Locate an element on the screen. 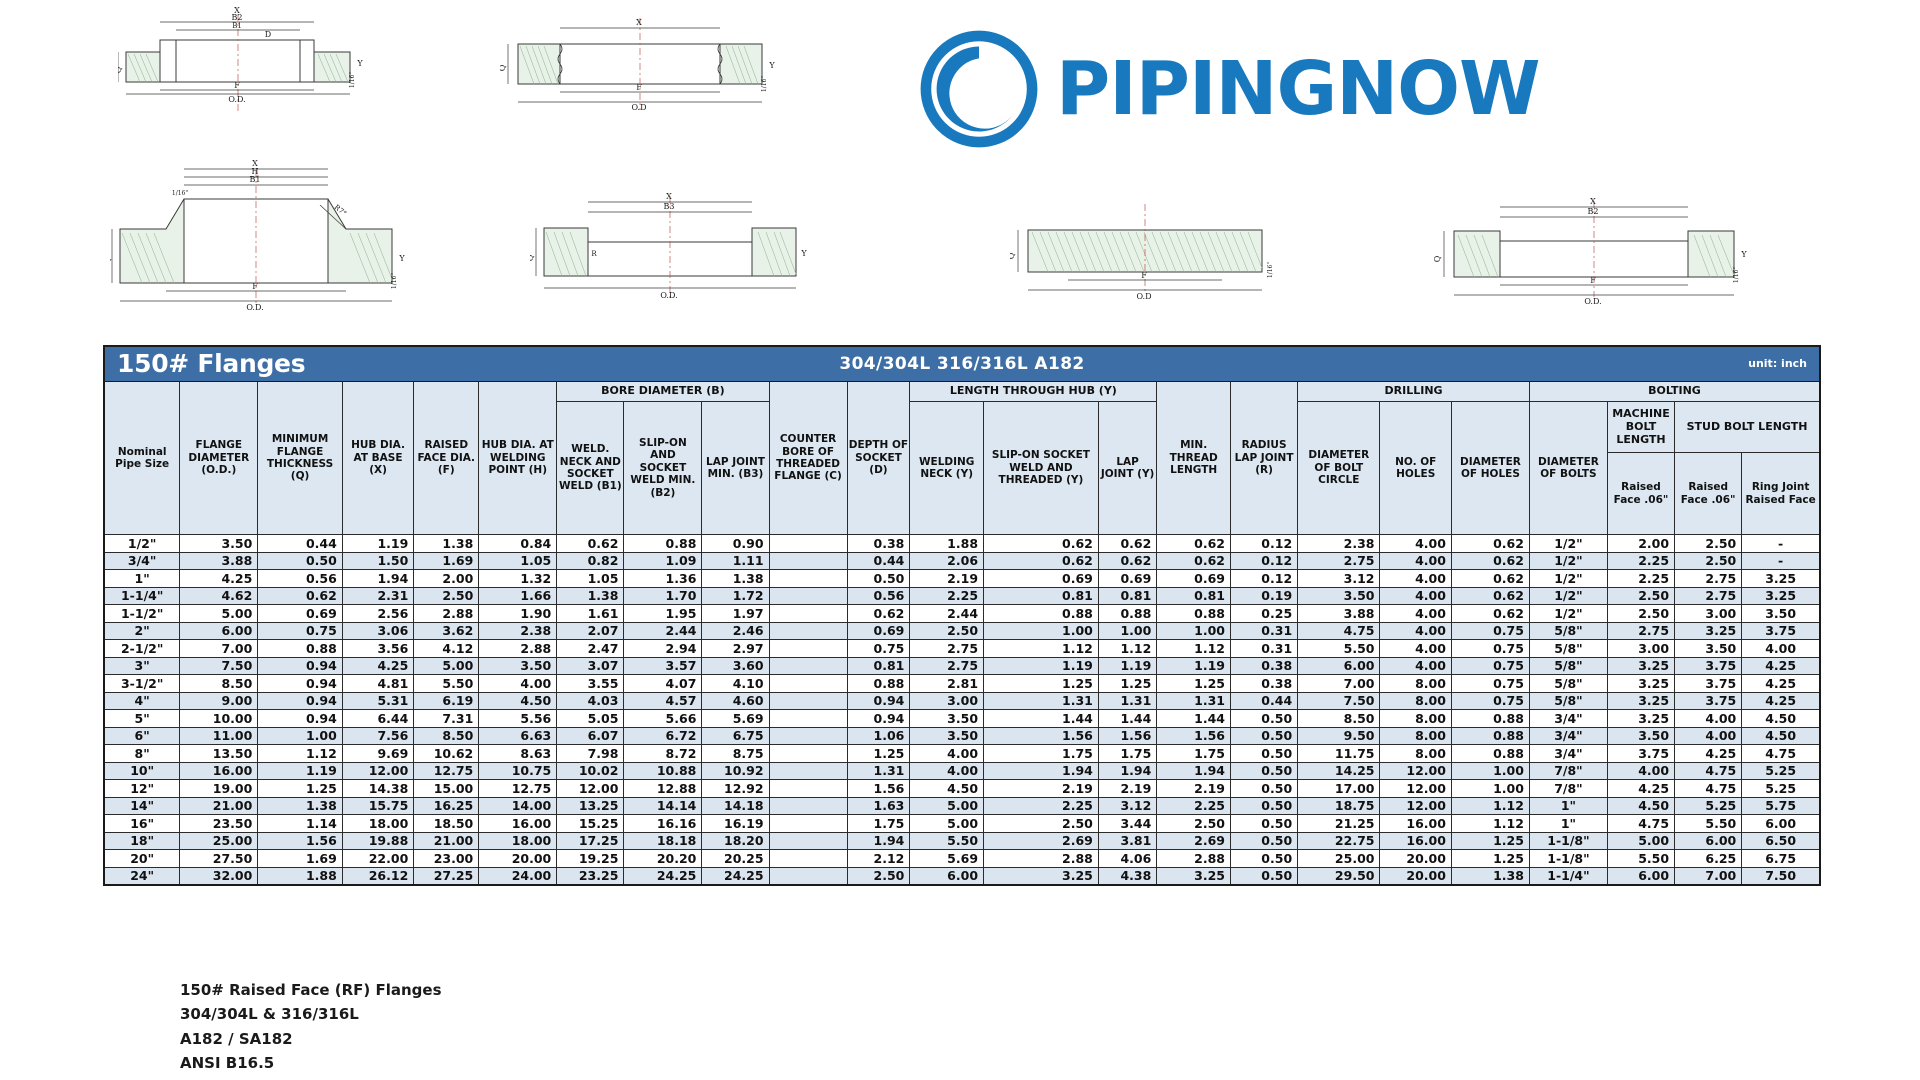 This screenshot has width=1920, height=1080. table-cell: 7.50 is located at coordinates (1781, 876).